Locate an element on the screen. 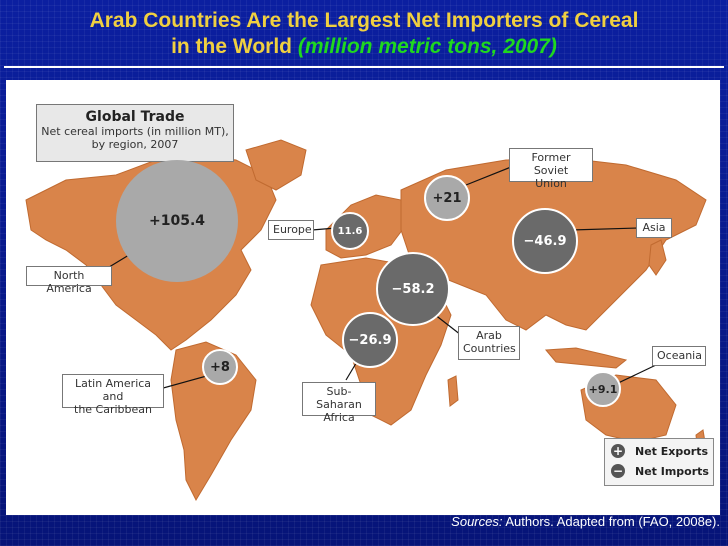 The height and width of the screenshot is (546, 728). fsu-label-line-2: Union is located at coordinates (551, 183).